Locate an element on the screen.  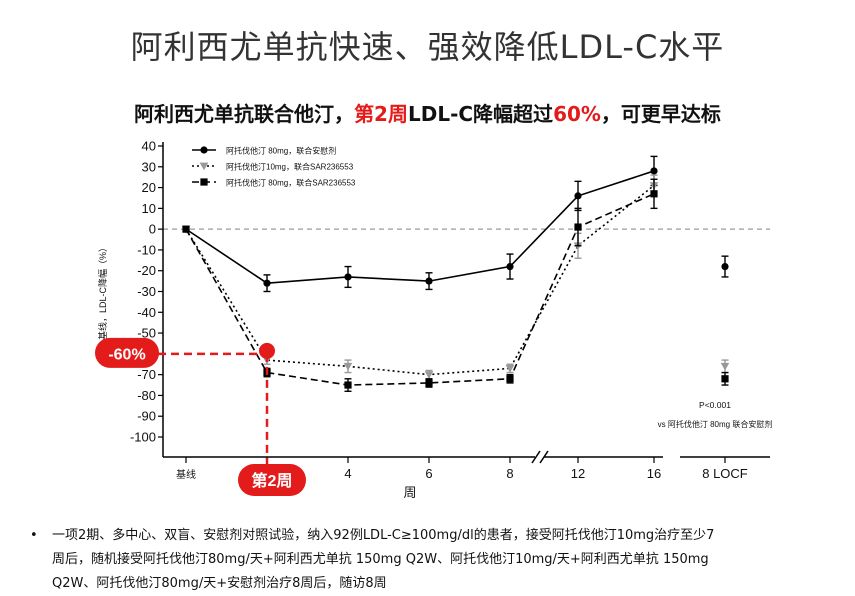
x-tick-label: 基线 is located at coordinates (186, 474).